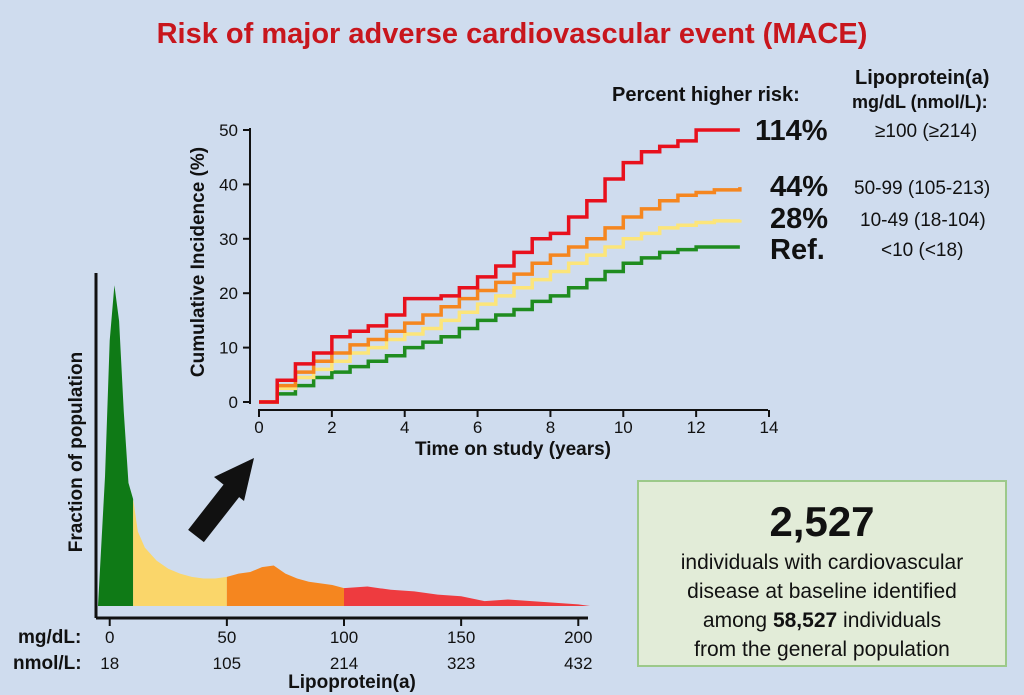 This screenshot has height=695, width=1024. Describe the element at coordinates (926, 131) in the screenshot. I see `range-high: ≥100 (≥214)` at that location.